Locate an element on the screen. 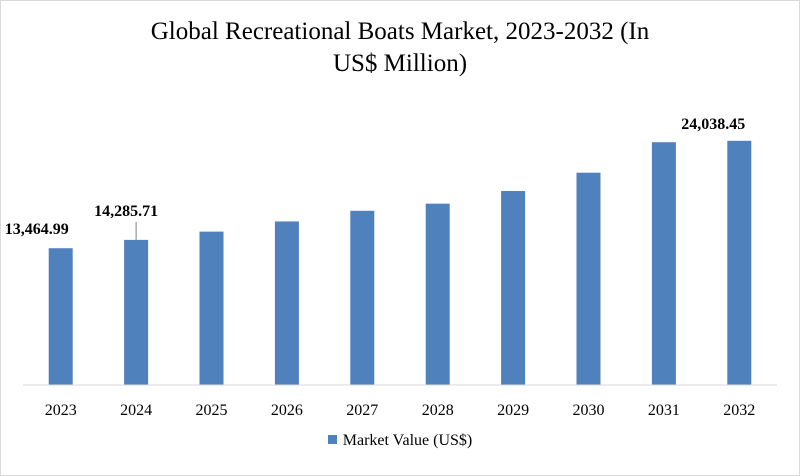  bar-2024 is located at coordinates (136, 312).